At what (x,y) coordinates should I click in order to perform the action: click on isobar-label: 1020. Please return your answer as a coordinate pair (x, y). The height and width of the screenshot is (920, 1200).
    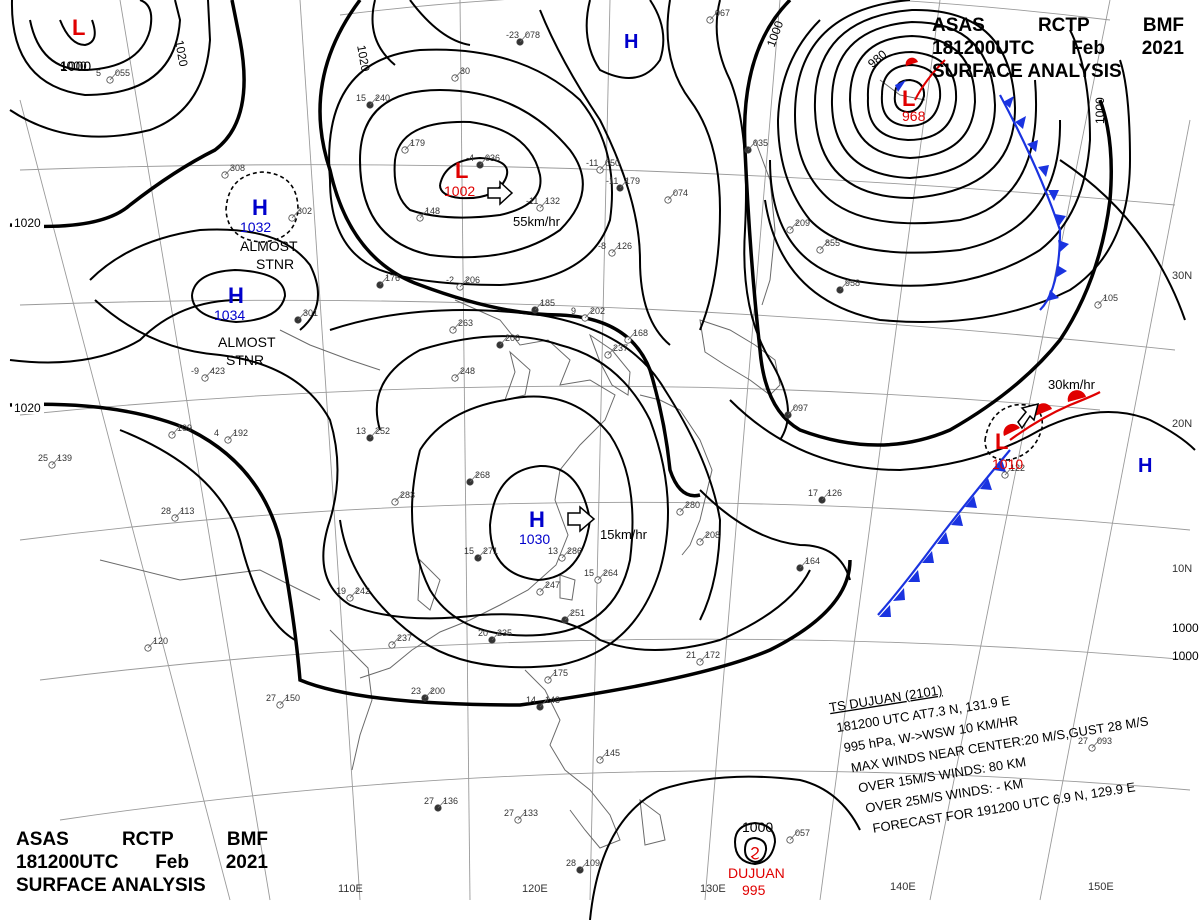
    Looking at the image, I should click on (181, 53).